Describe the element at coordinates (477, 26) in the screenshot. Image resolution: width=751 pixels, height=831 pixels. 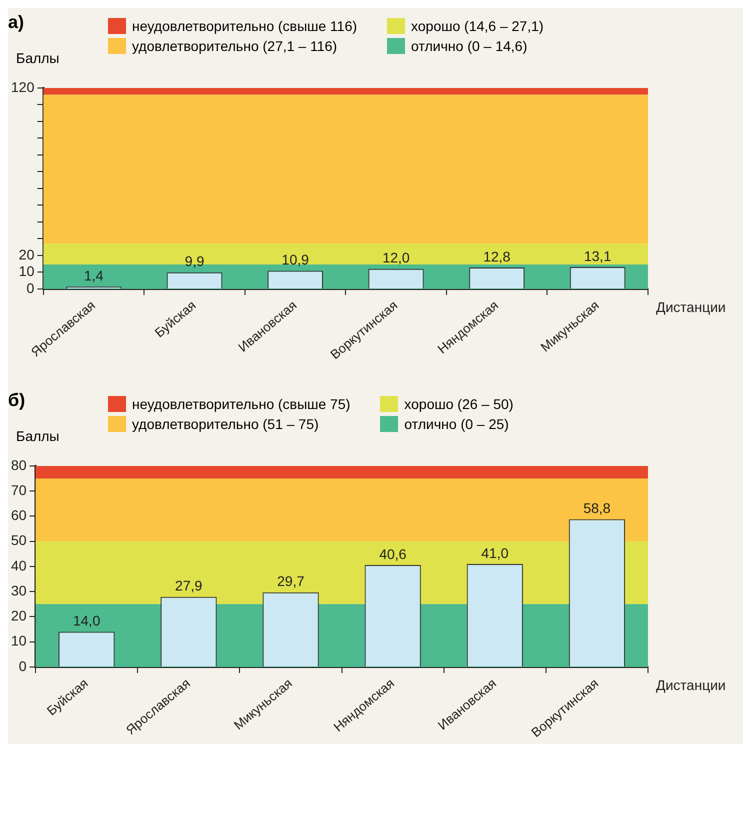
I see `legend-label: хорошо (14,6 – 27,1)` at that location.